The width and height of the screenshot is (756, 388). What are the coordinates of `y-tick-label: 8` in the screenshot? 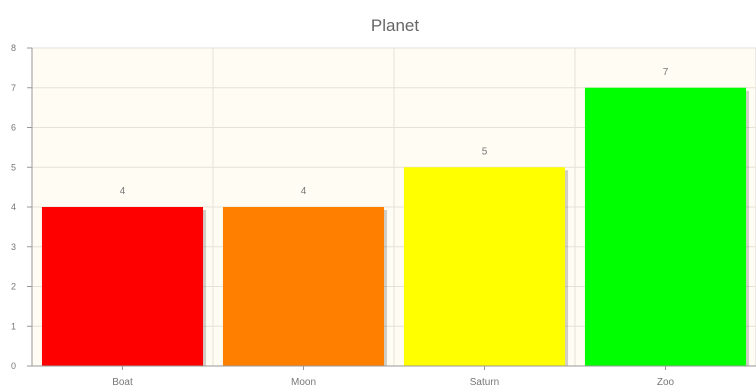 It's located at (13, 48).